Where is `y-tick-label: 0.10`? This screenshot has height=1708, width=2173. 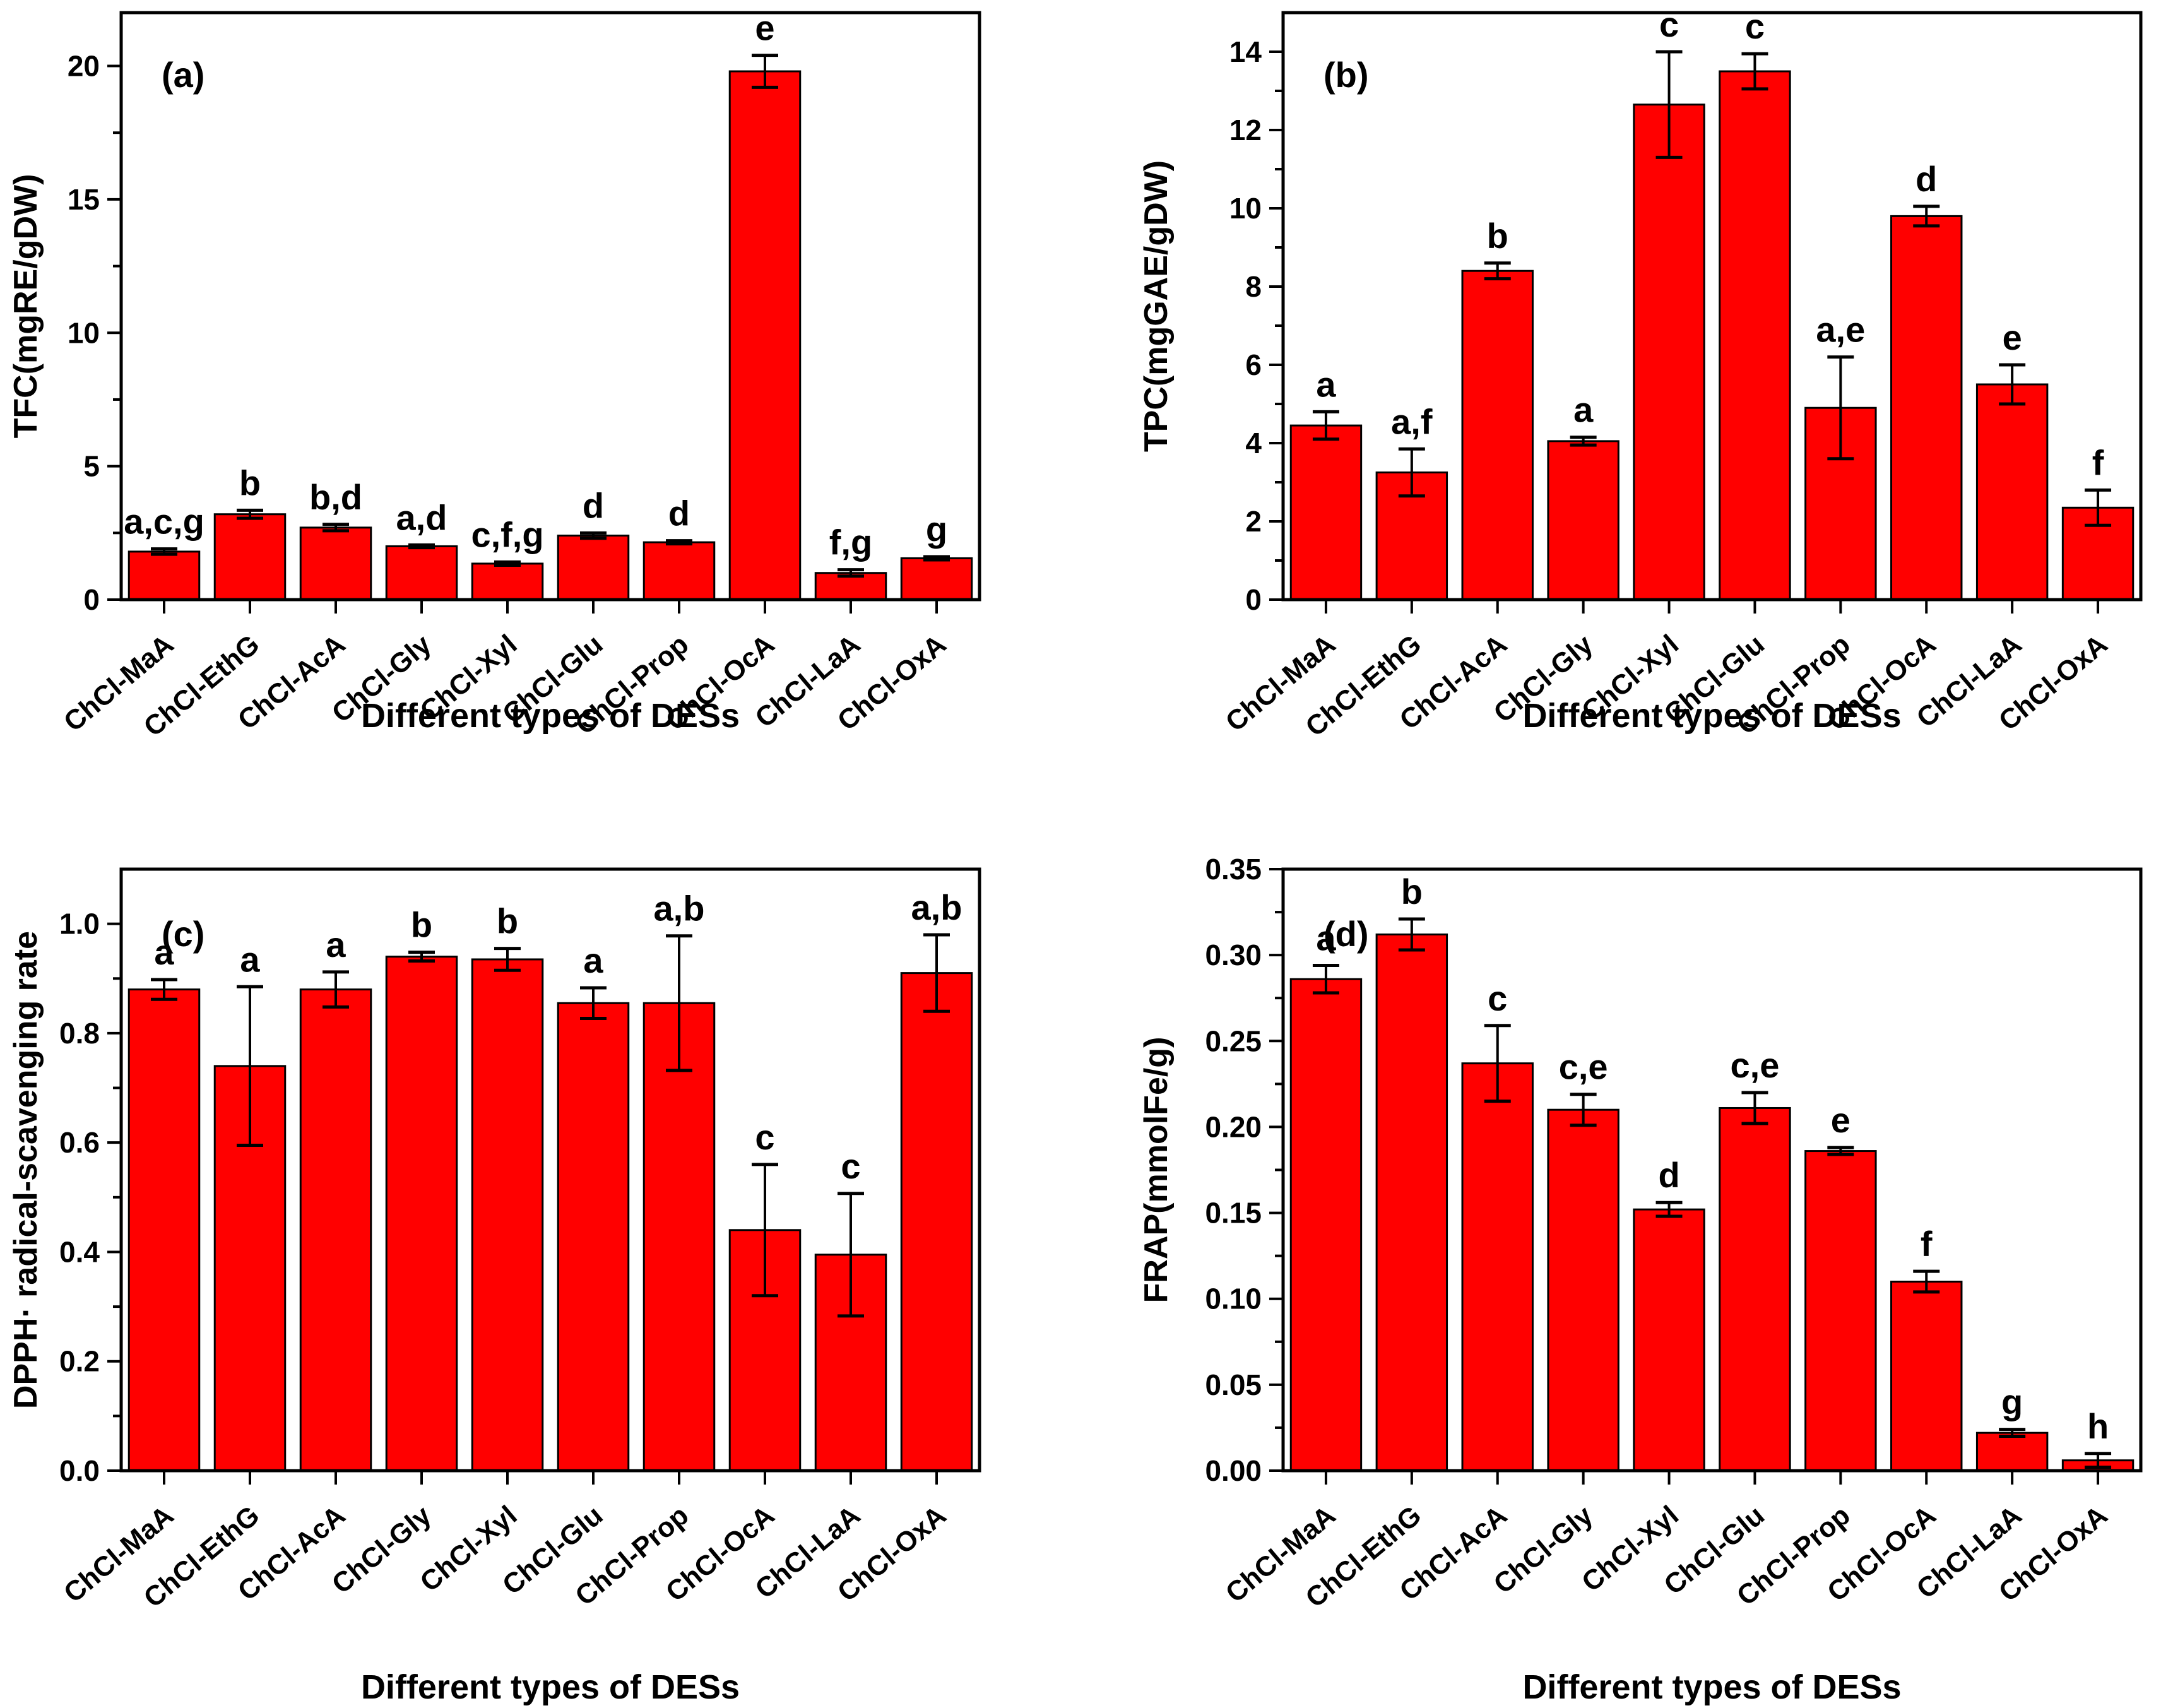 y-tick-label: 0.10 is located at coordinates (1233, 1299).